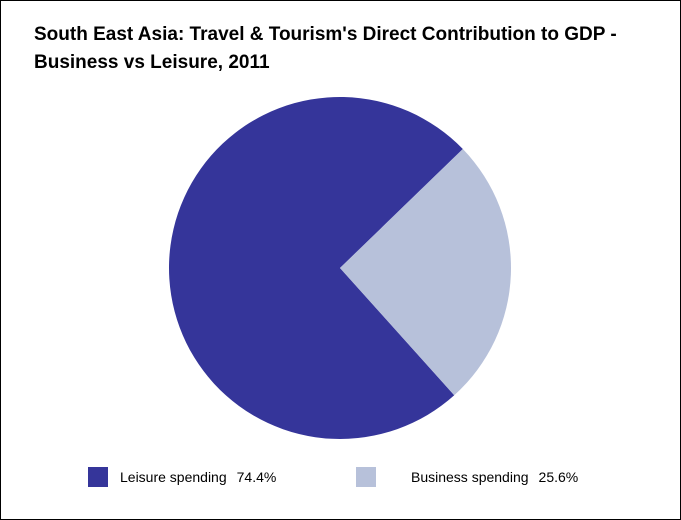 The height and width of the screenshot is (520, 681). Describe the element at coordinates (470, 477) in the screenshot. I see `legend-label-business: Business spending` at that location.